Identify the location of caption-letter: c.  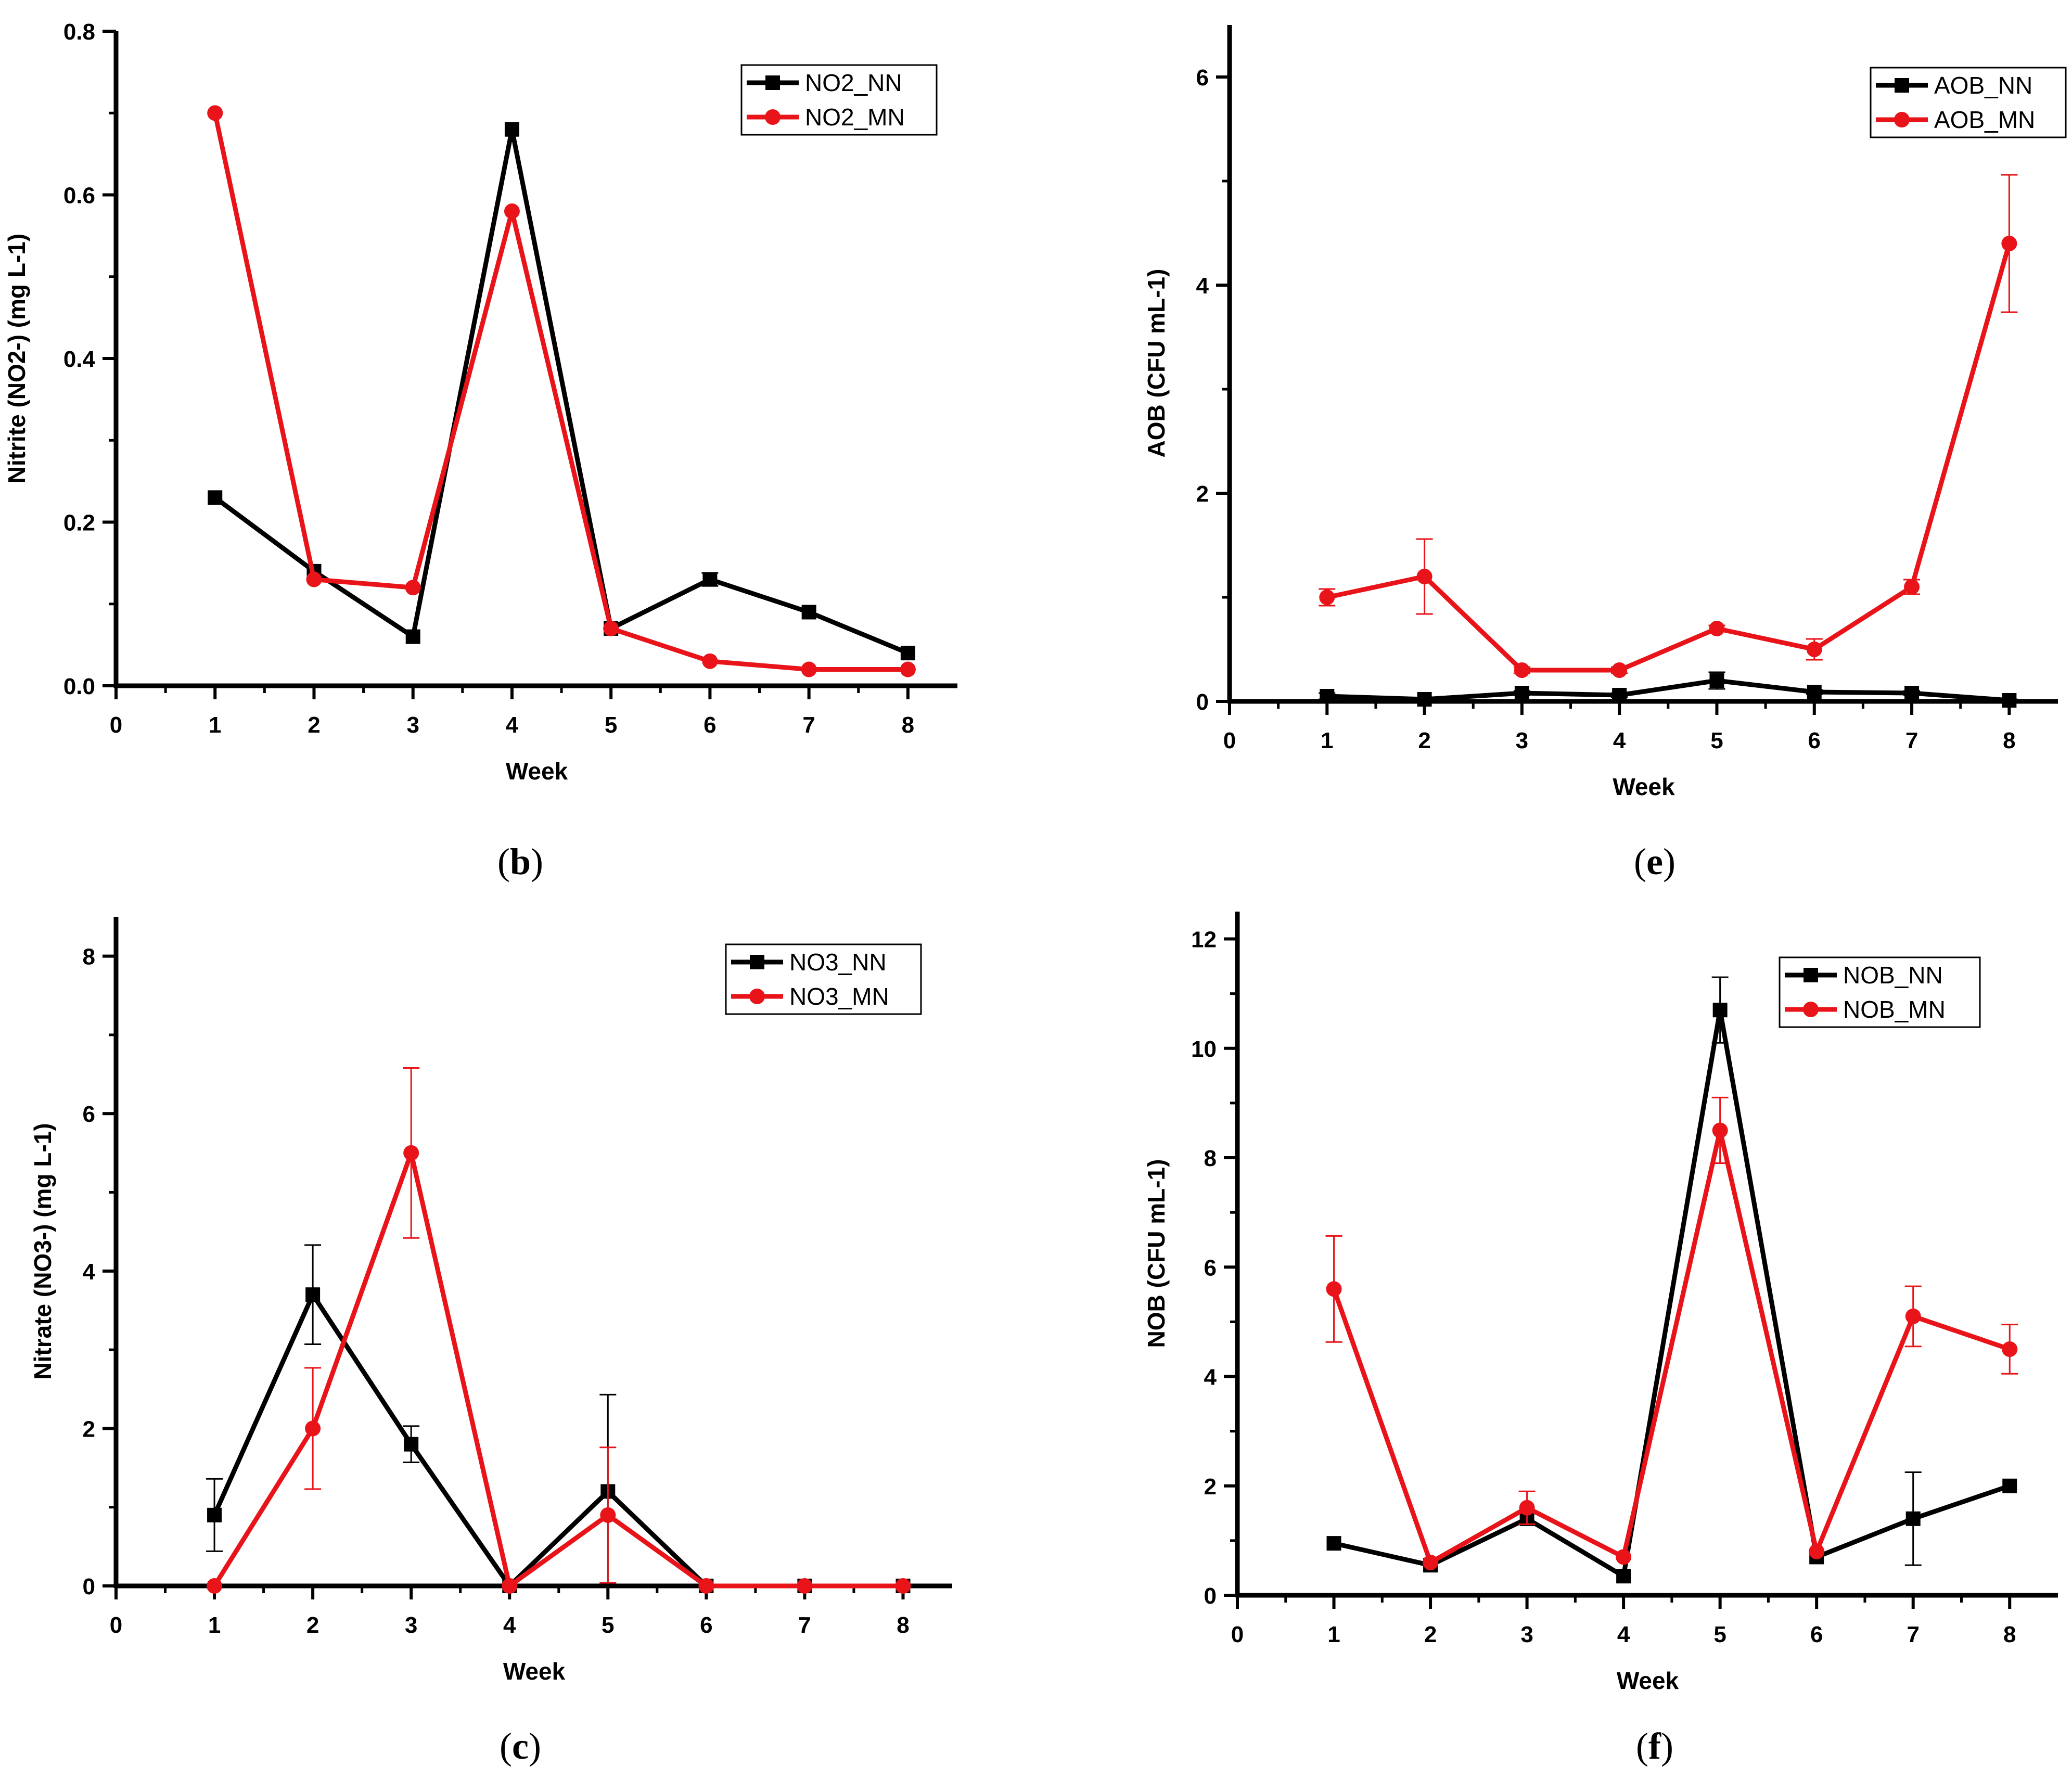
(520, 1746).